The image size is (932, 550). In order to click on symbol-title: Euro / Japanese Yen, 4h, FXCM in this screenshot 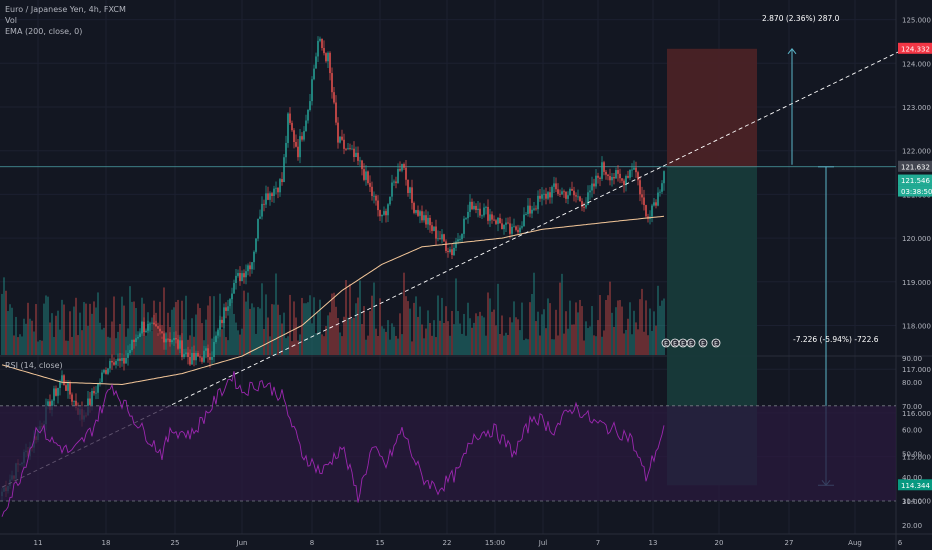, I will do `click(65, 9)`.